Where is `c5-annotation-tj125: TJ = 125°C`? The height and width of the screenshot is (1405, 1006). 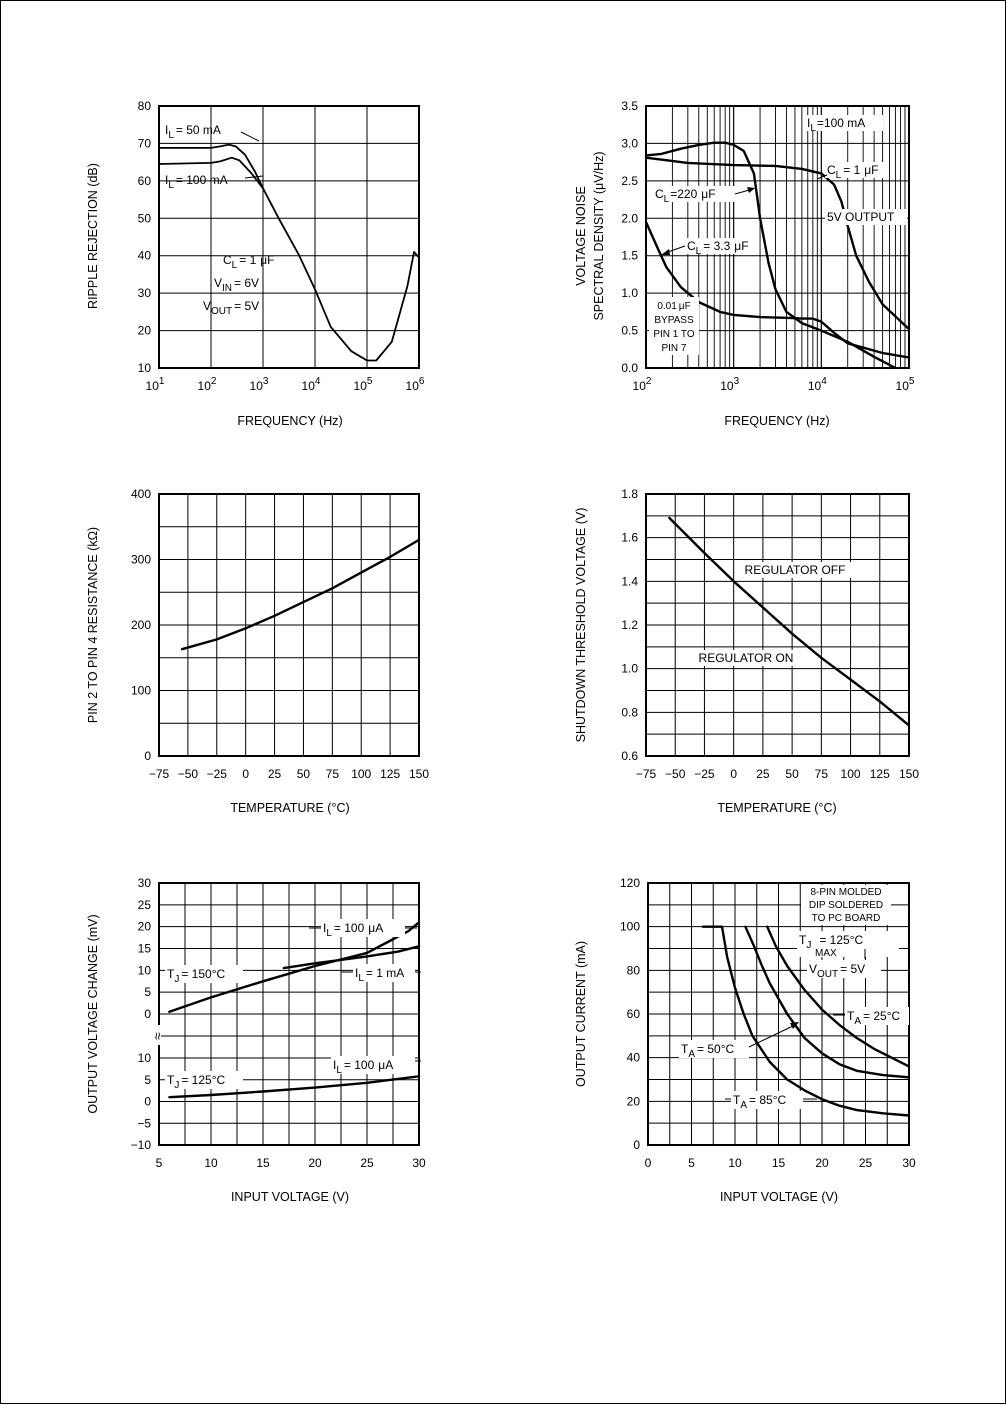 c5-annotation-tj125: TJ = 125°C is located at coordinates (196, 1082).